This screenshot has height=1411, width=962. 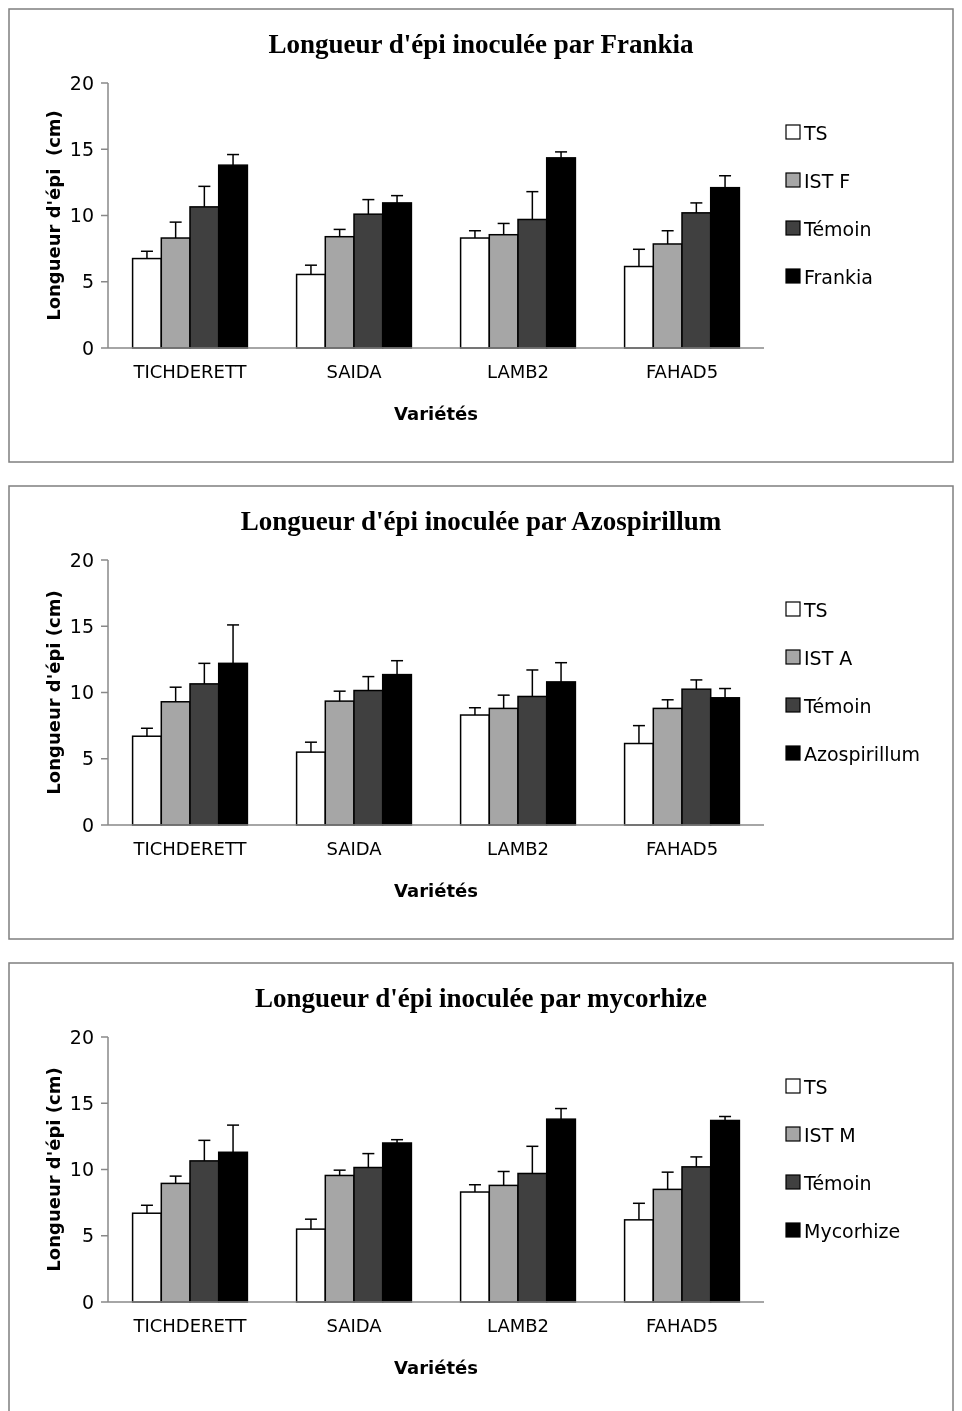 What do you see at coordinates (852, 1230) in the screenshot?
I see `legend-label: Mycorhize` at bounding box center [852, 1230].